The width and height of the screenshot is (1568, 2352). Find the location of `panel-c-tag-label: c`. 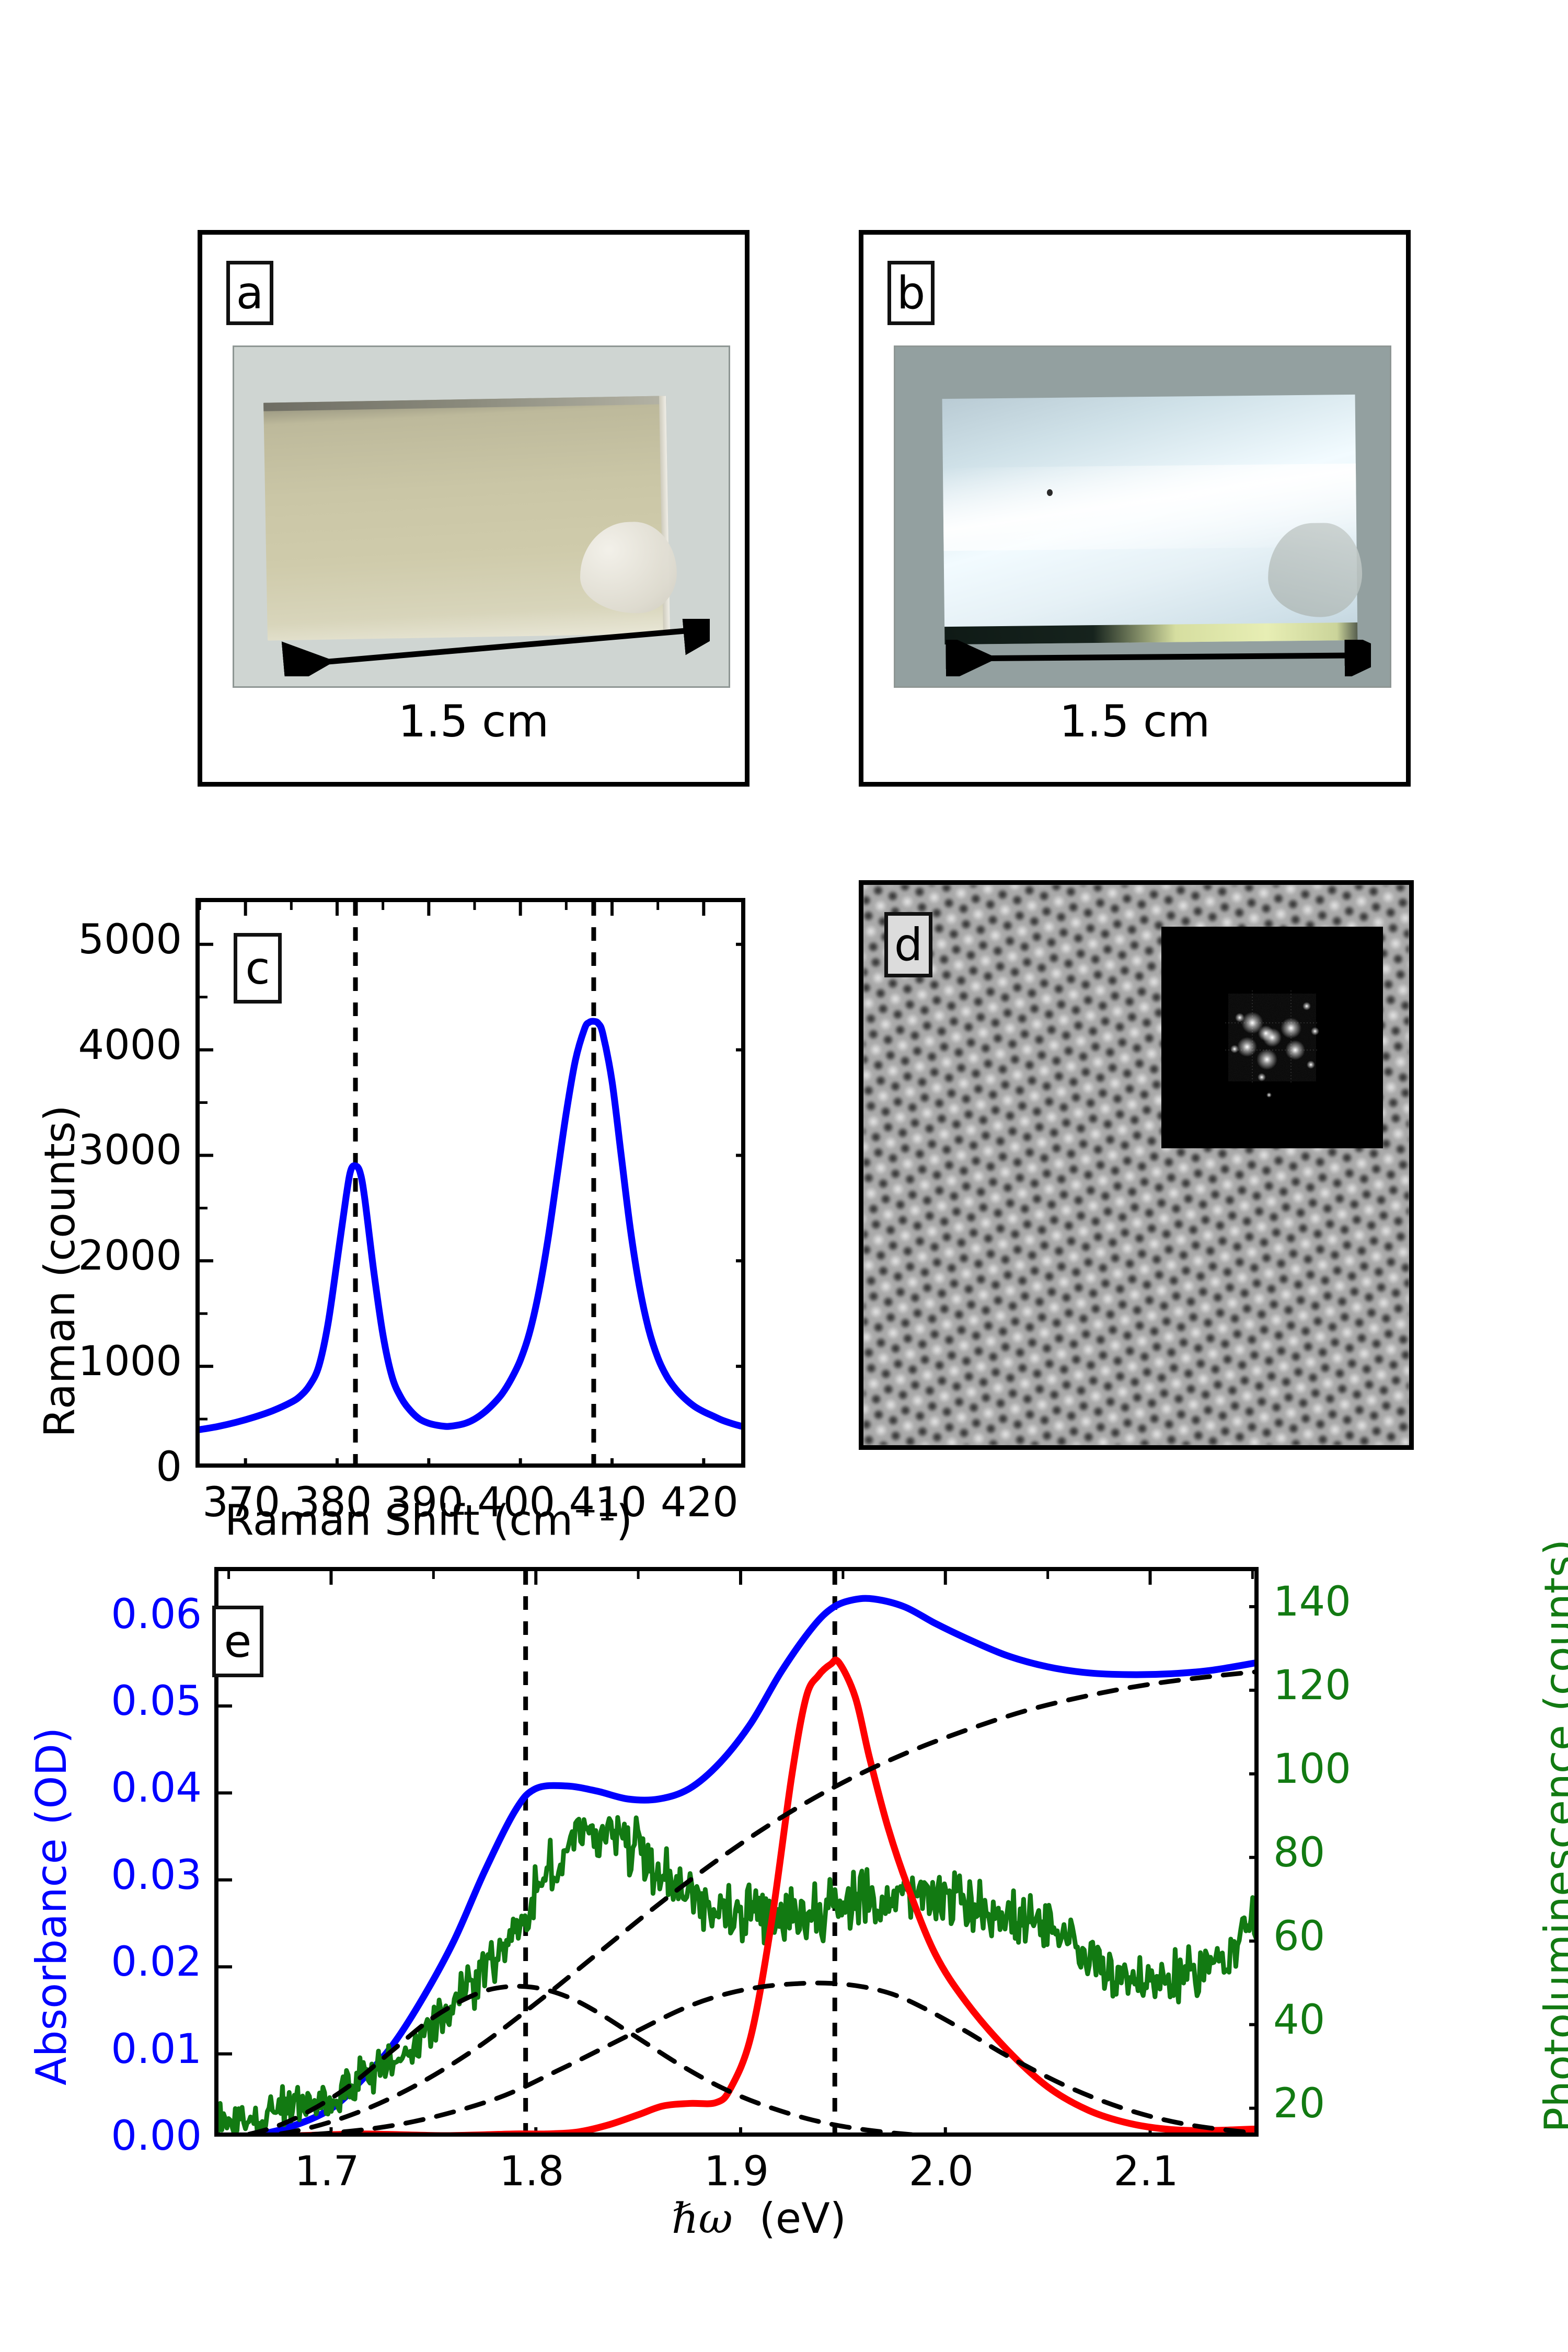

panel-c-tag-label: c is located at coordinates (257, 968).